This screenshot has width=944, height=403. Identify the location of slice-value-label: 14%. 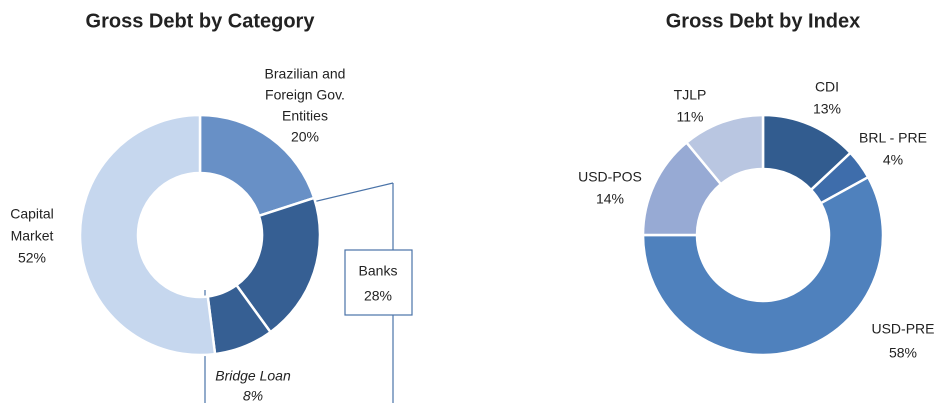
(610, 199).